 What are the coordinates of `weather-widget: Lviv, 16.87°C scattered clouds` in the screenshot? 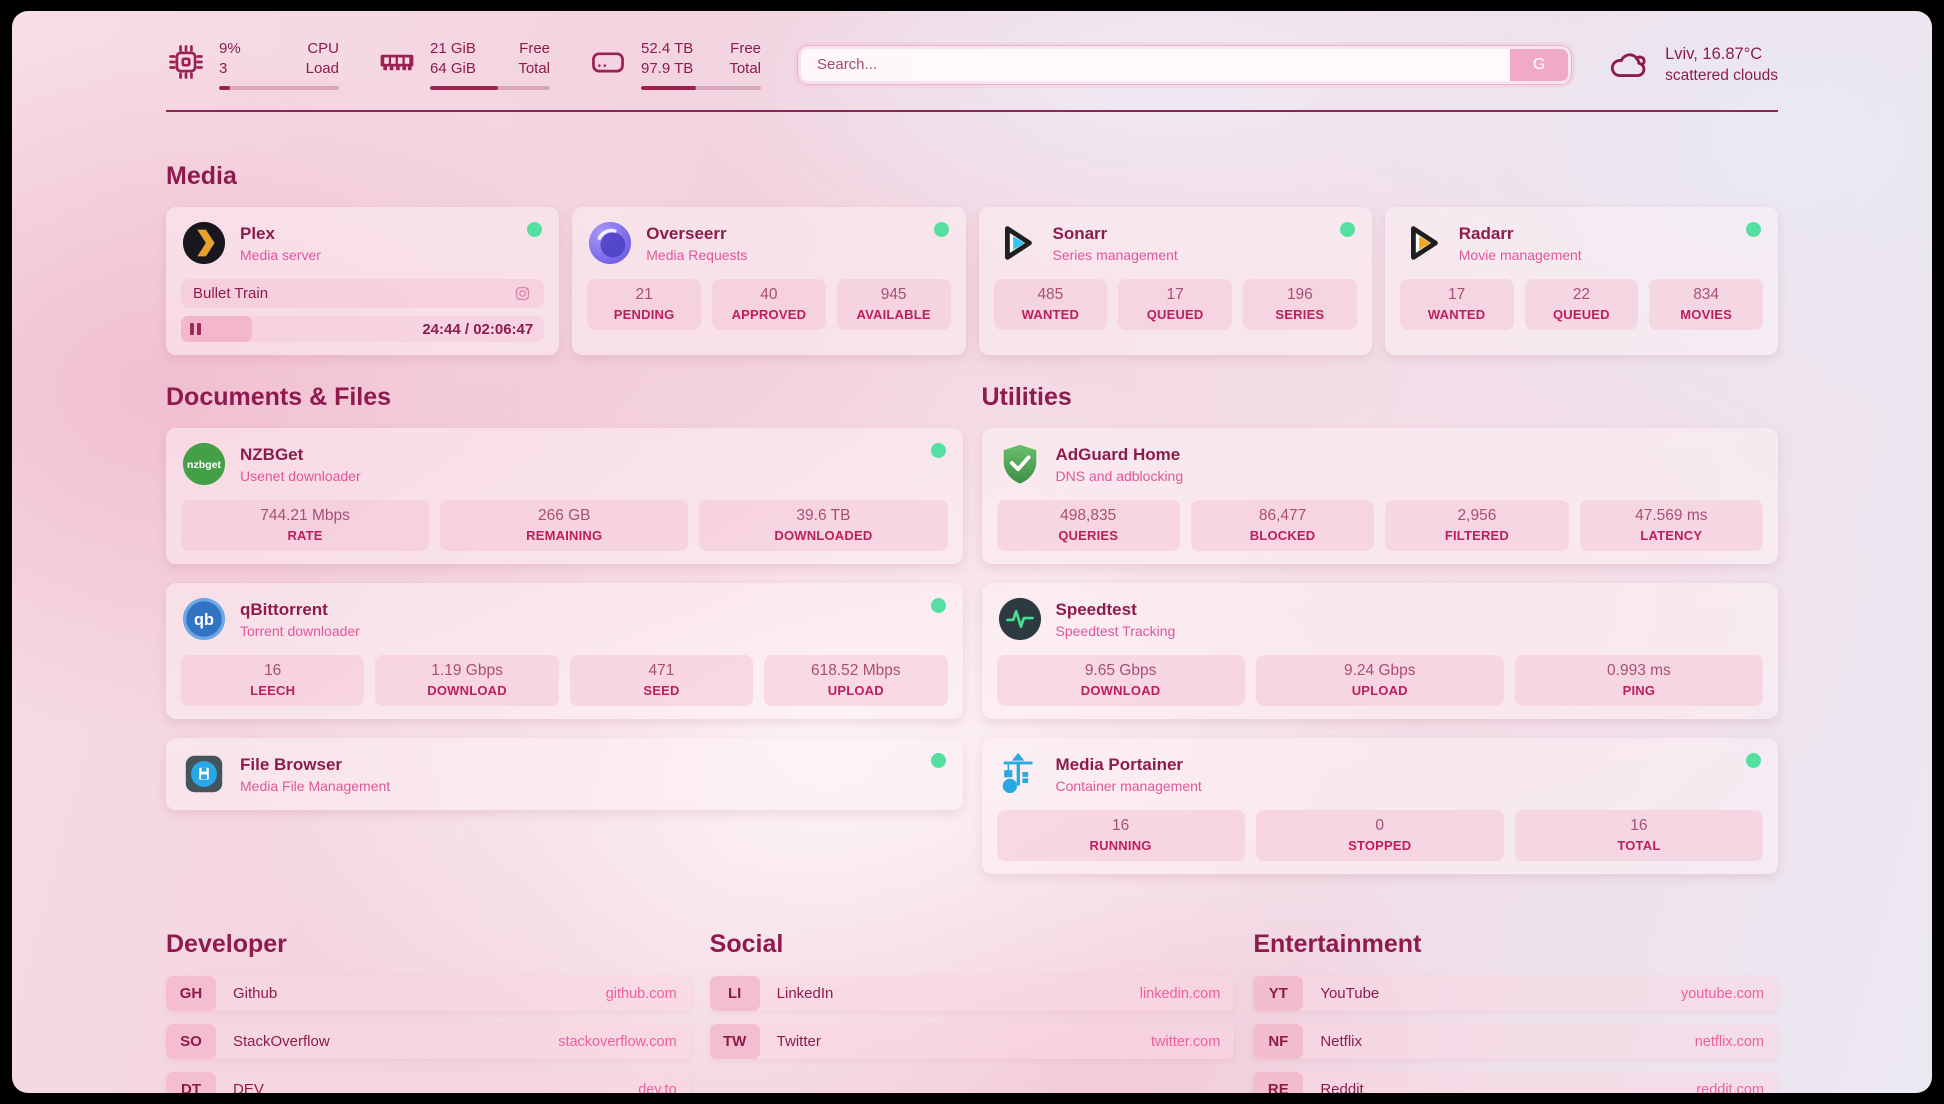 It's located at (1693, 65).